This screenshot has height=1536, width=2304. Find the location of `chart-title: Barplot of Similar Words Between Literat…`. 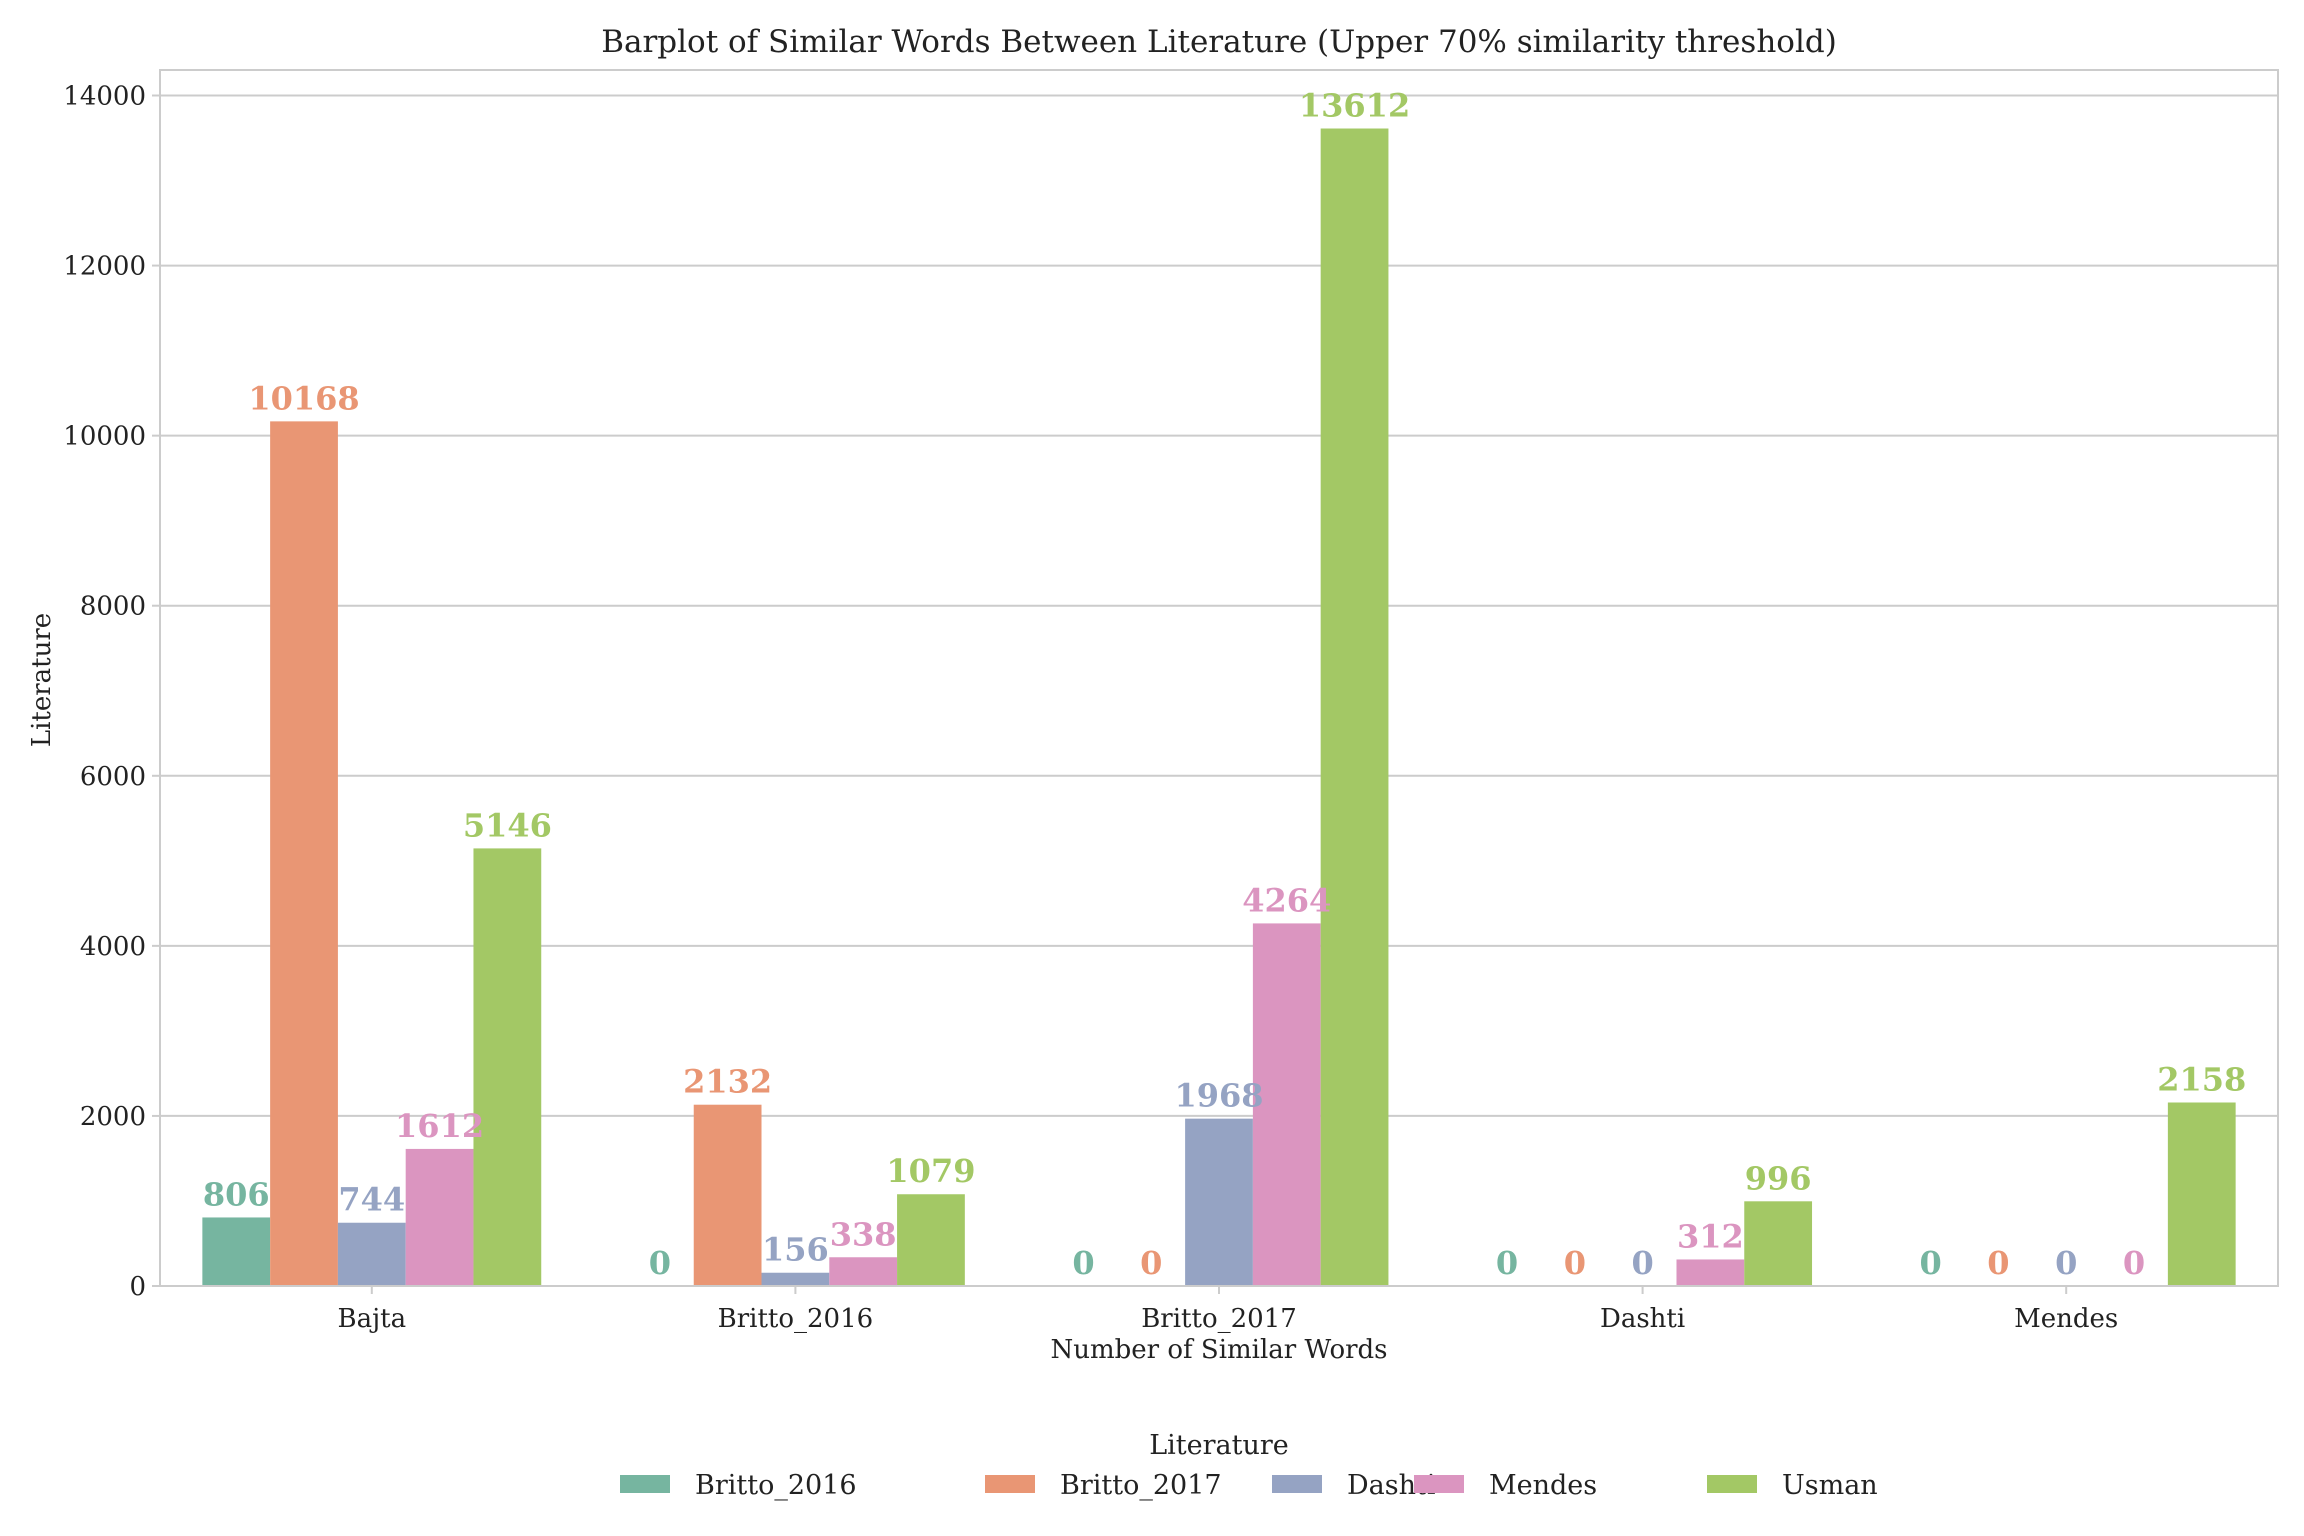

chart-title: Barplot of Similar Words Between Literat… is located at coordinates (1219, 42).